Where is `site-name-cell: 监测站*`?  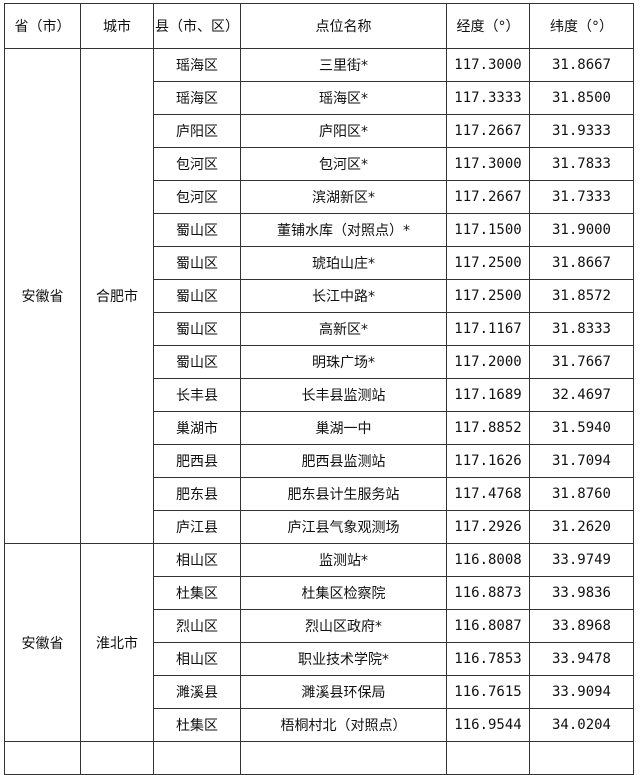 site-name-cell: 监测站* is located at coordinates (343, 560).